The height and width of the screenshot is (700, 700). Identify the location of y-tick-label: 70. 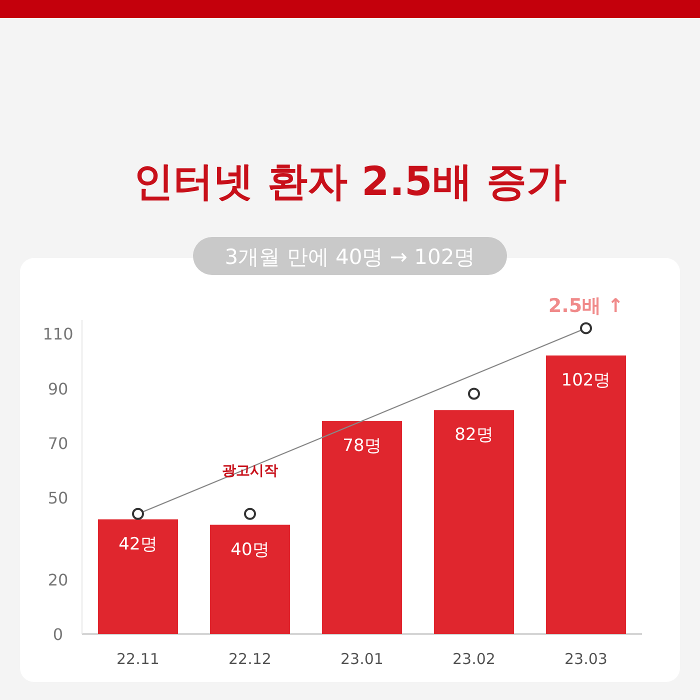
(58, 443).